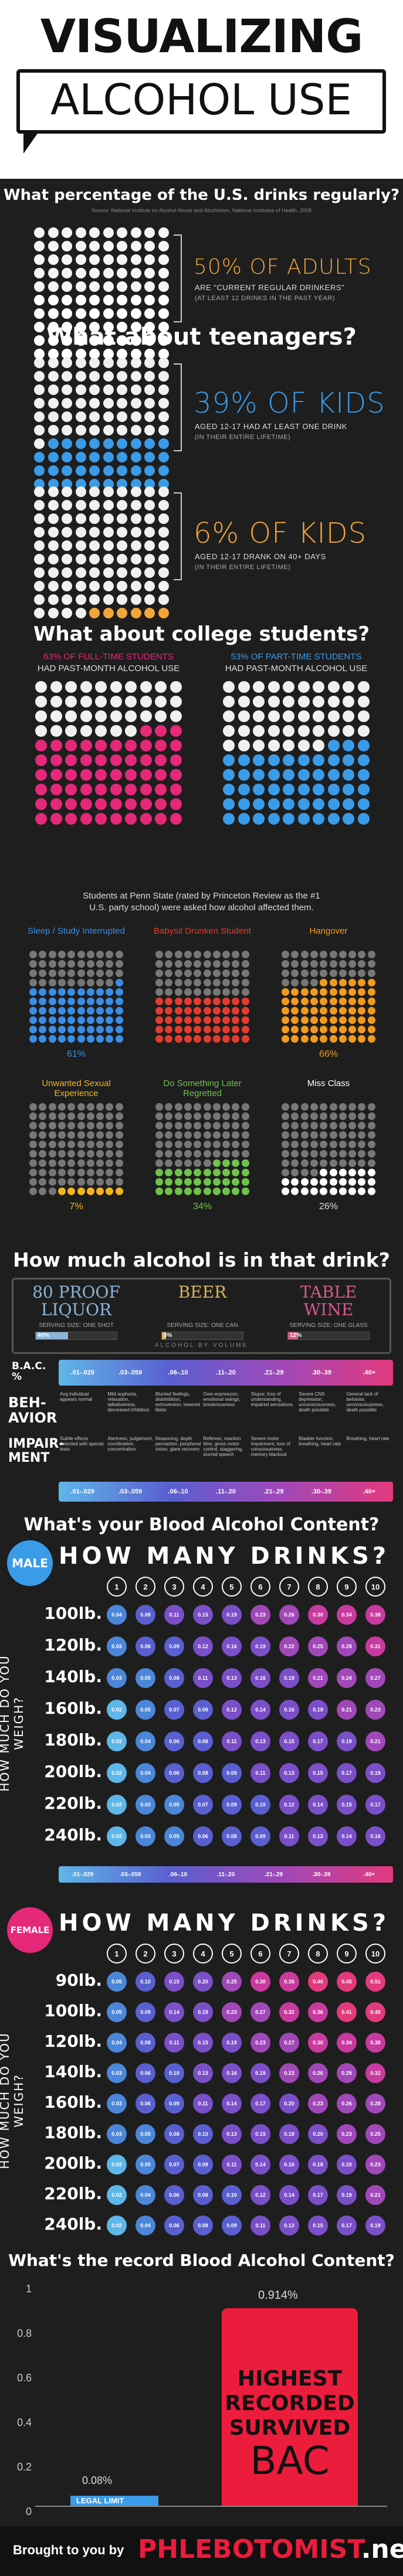 Image resolution: width=403 pixels, height=2576 pixels. I want to click on bac-value-circle: 0.06, so click(174, 2195).